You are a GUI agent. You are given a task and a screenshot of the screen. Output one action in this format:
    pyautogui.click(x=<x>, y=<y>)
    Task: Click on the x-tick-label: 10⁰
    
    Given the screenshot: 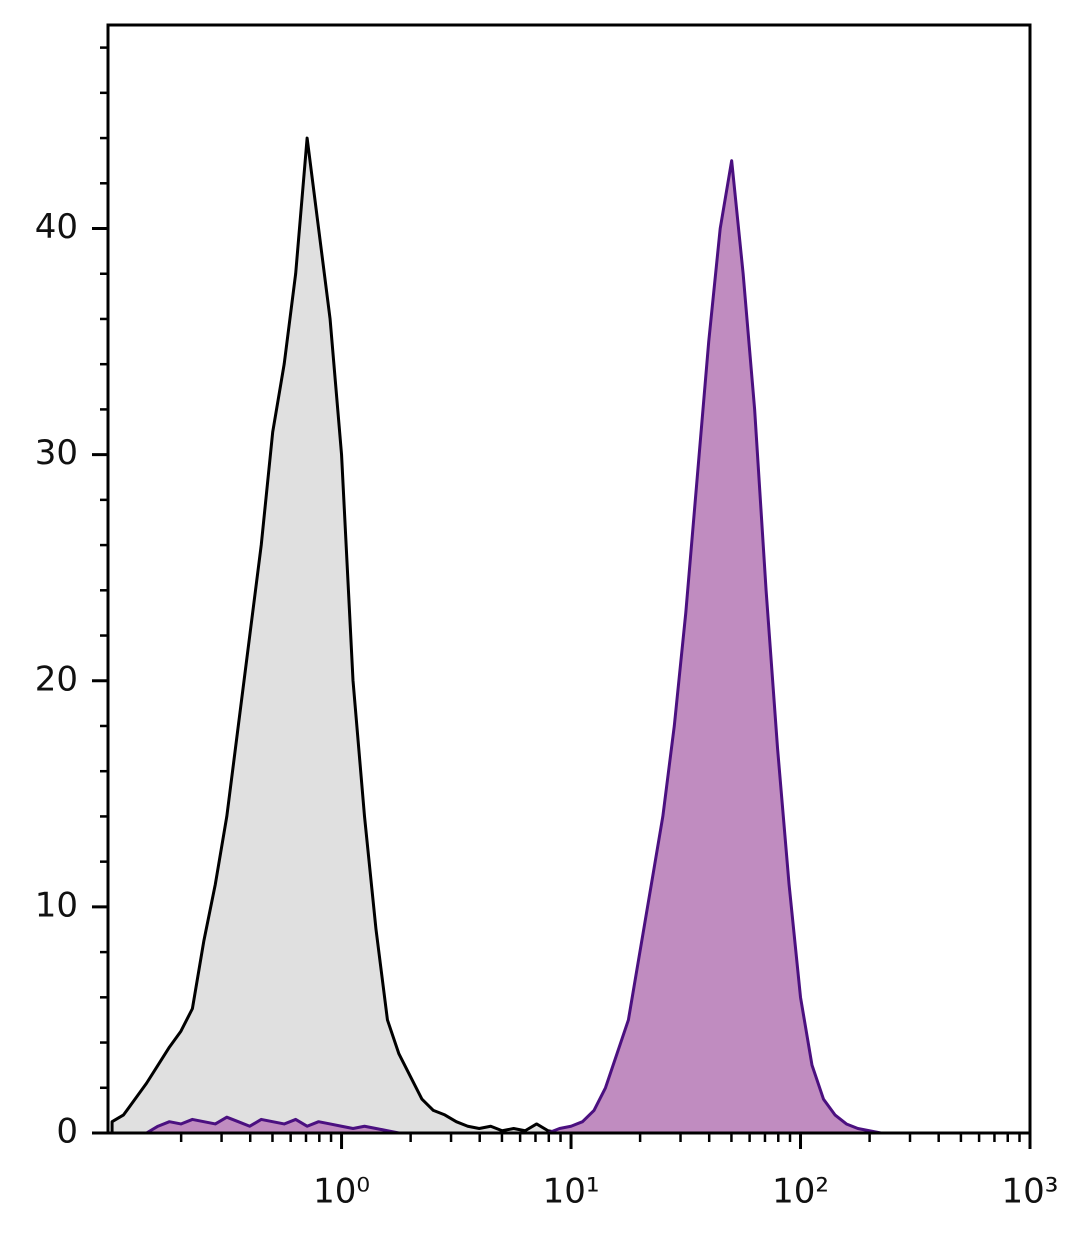 What is the action you would take?
    pyautogui.click(x=341, y=1192)
    